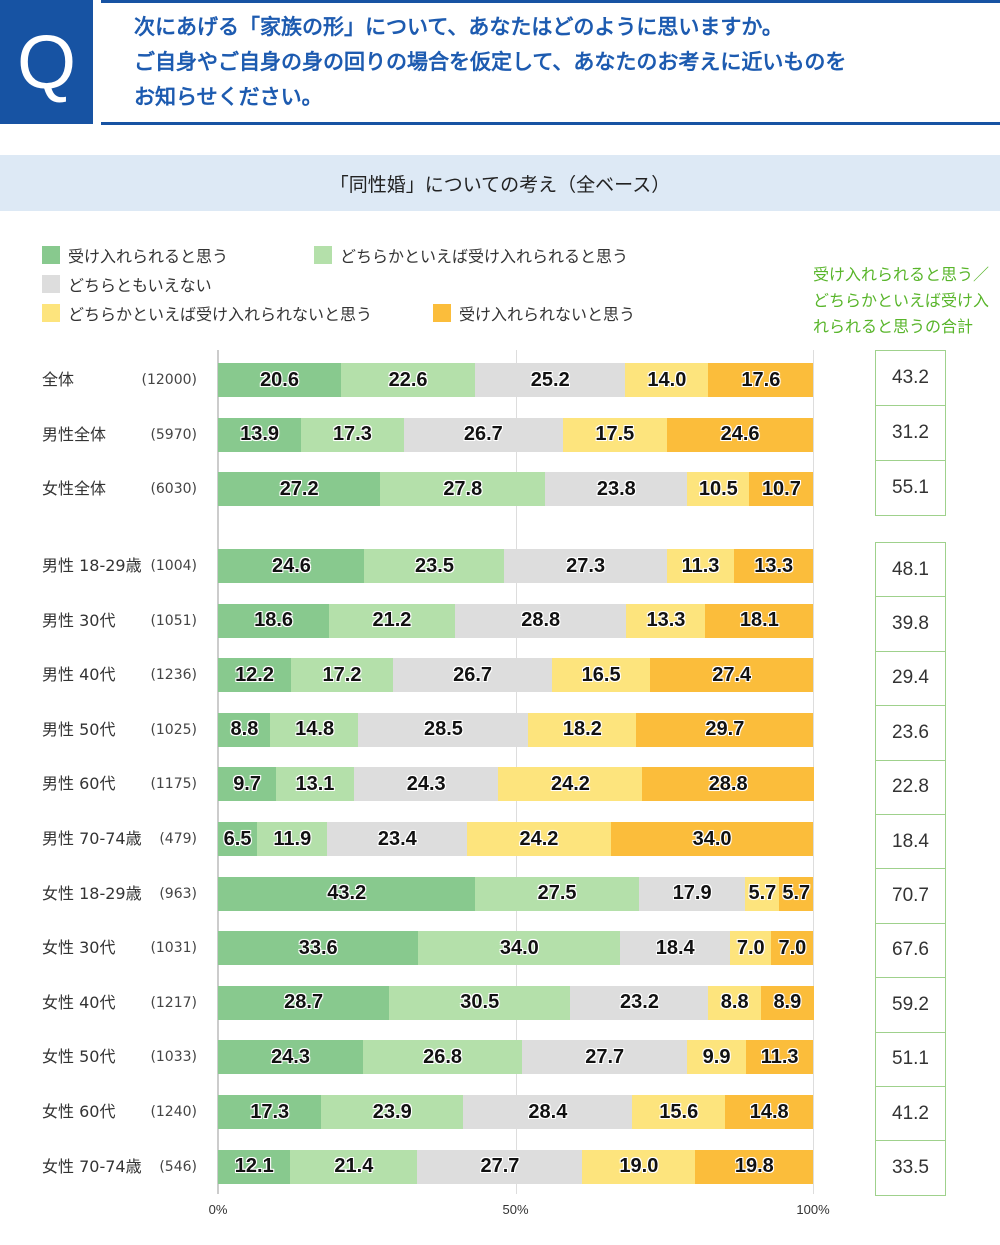  What do you see at coordinates (280, 380) in the screenshot?
I see `bar-segment: 20.6` at bounding box center [280, 380].